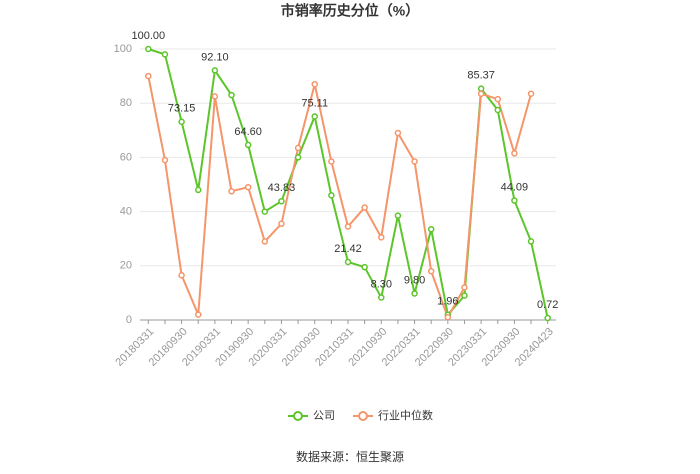 The height and width of the screenshot is (474, 700). What do you see at coordinates (515, 187) in the screenshot?
I see `data-label: 44.09` at bounding box center [515, 187].